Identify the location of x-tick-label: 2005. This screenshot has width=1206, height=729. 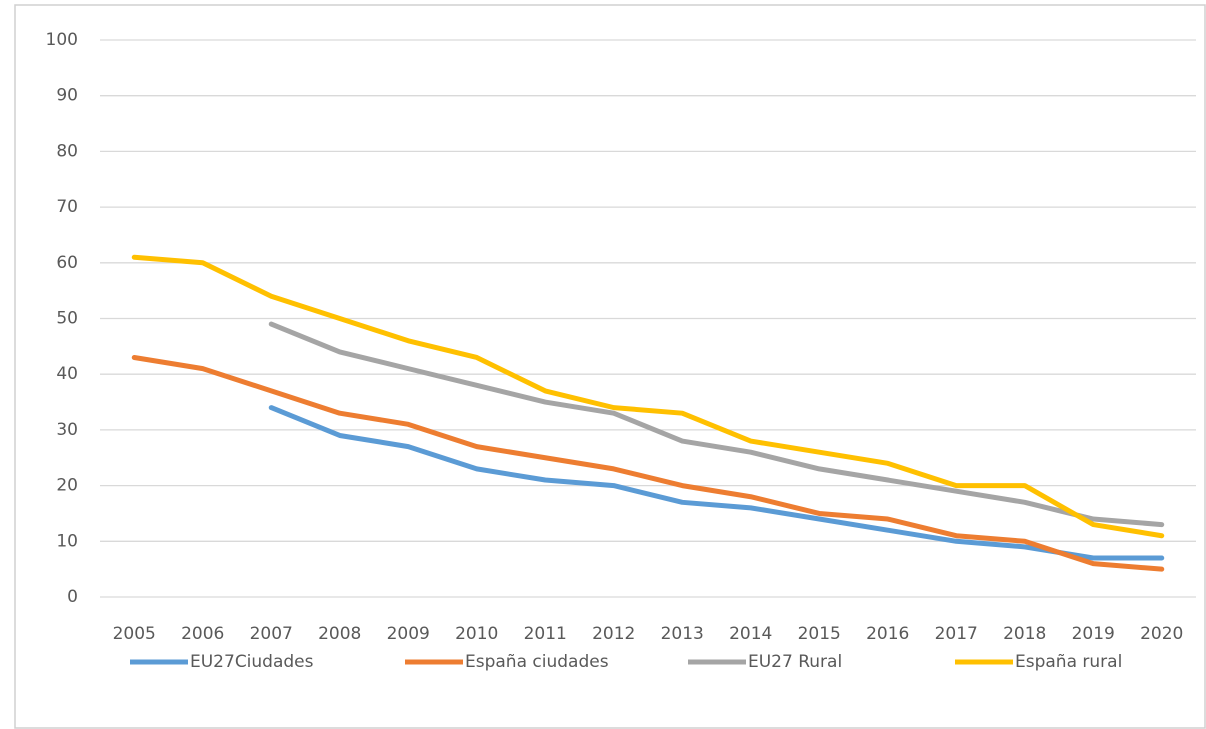
(134, 634).